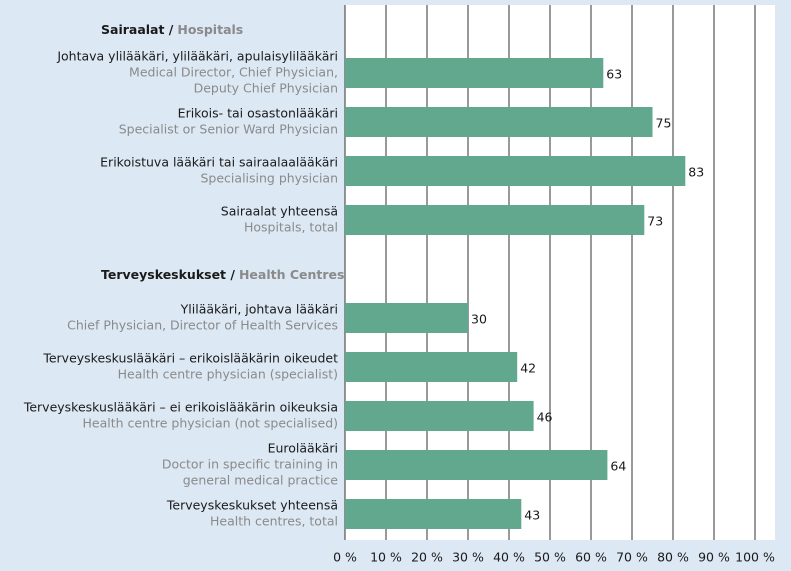  I want to click on x-tick-label: 70 %, so click(632, 557).